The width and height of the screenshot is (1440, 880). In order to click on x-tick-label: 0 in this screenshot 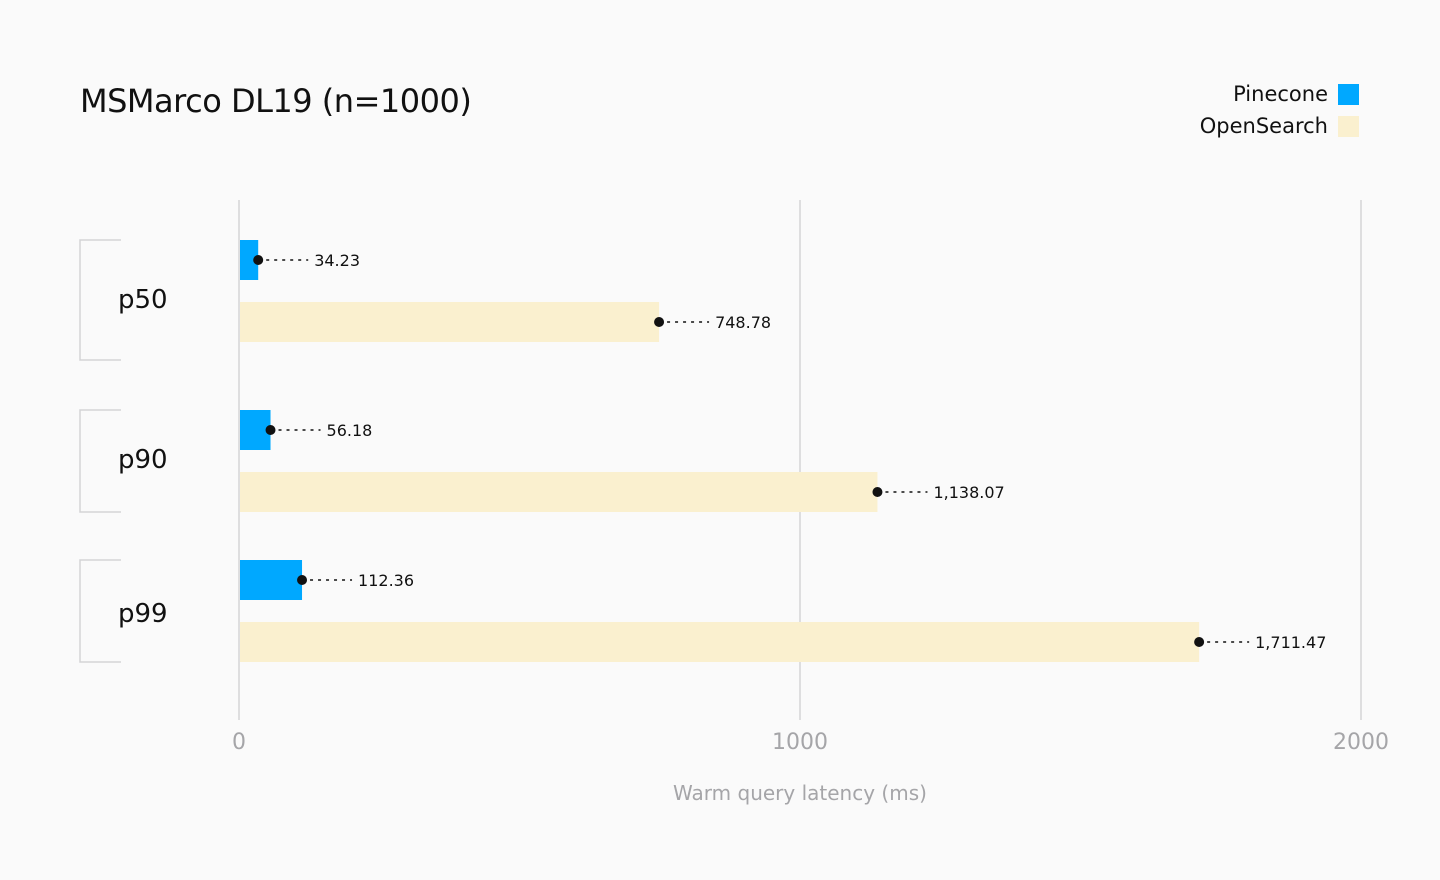, I will do `click(239, 742)`.